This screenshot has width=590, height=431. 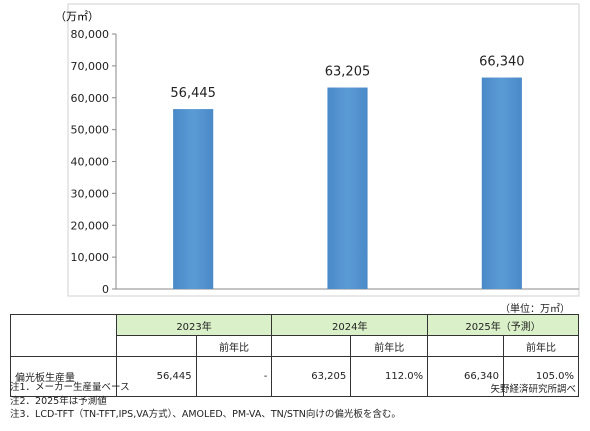 What do you see at coordinates (535, 309) in the screenshot?
I see `table-unit-label: （単位：万㎡）` at bounding box center [535, 309].